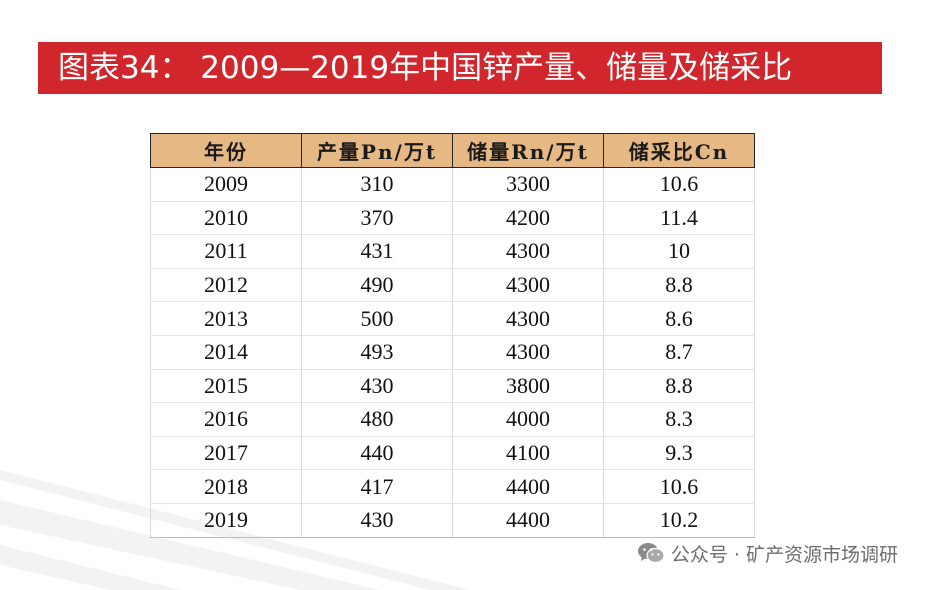 The height and width of the screenshot is (590, 928). What do you see at coordinates (528, 218) in the screenshot?
I see `cell-reserves: 4200` at bounding box center [528, 218].